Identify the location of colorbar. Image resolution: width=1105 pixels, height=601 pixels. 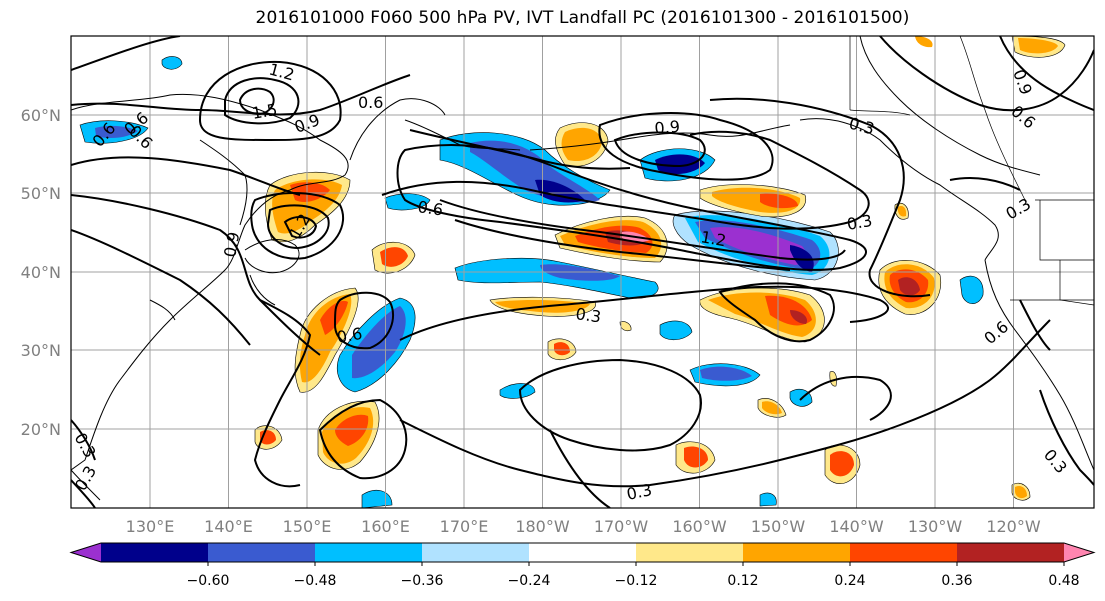
(582, 554).